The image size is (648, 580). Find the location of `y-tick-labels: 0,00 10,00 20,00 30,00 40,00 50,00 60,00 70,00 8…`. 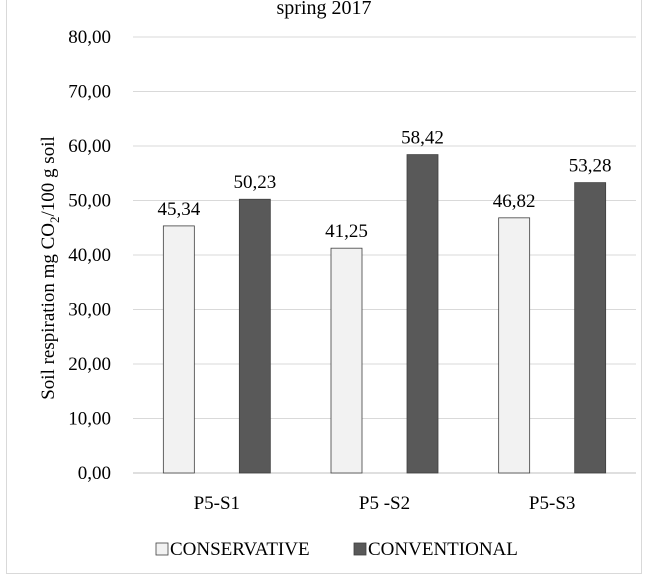

y-tick-labels: 0,00 10,00 20,00 30,00 40,00 50,00 60,00 70,00 8… is located at coordinates (89, 255).